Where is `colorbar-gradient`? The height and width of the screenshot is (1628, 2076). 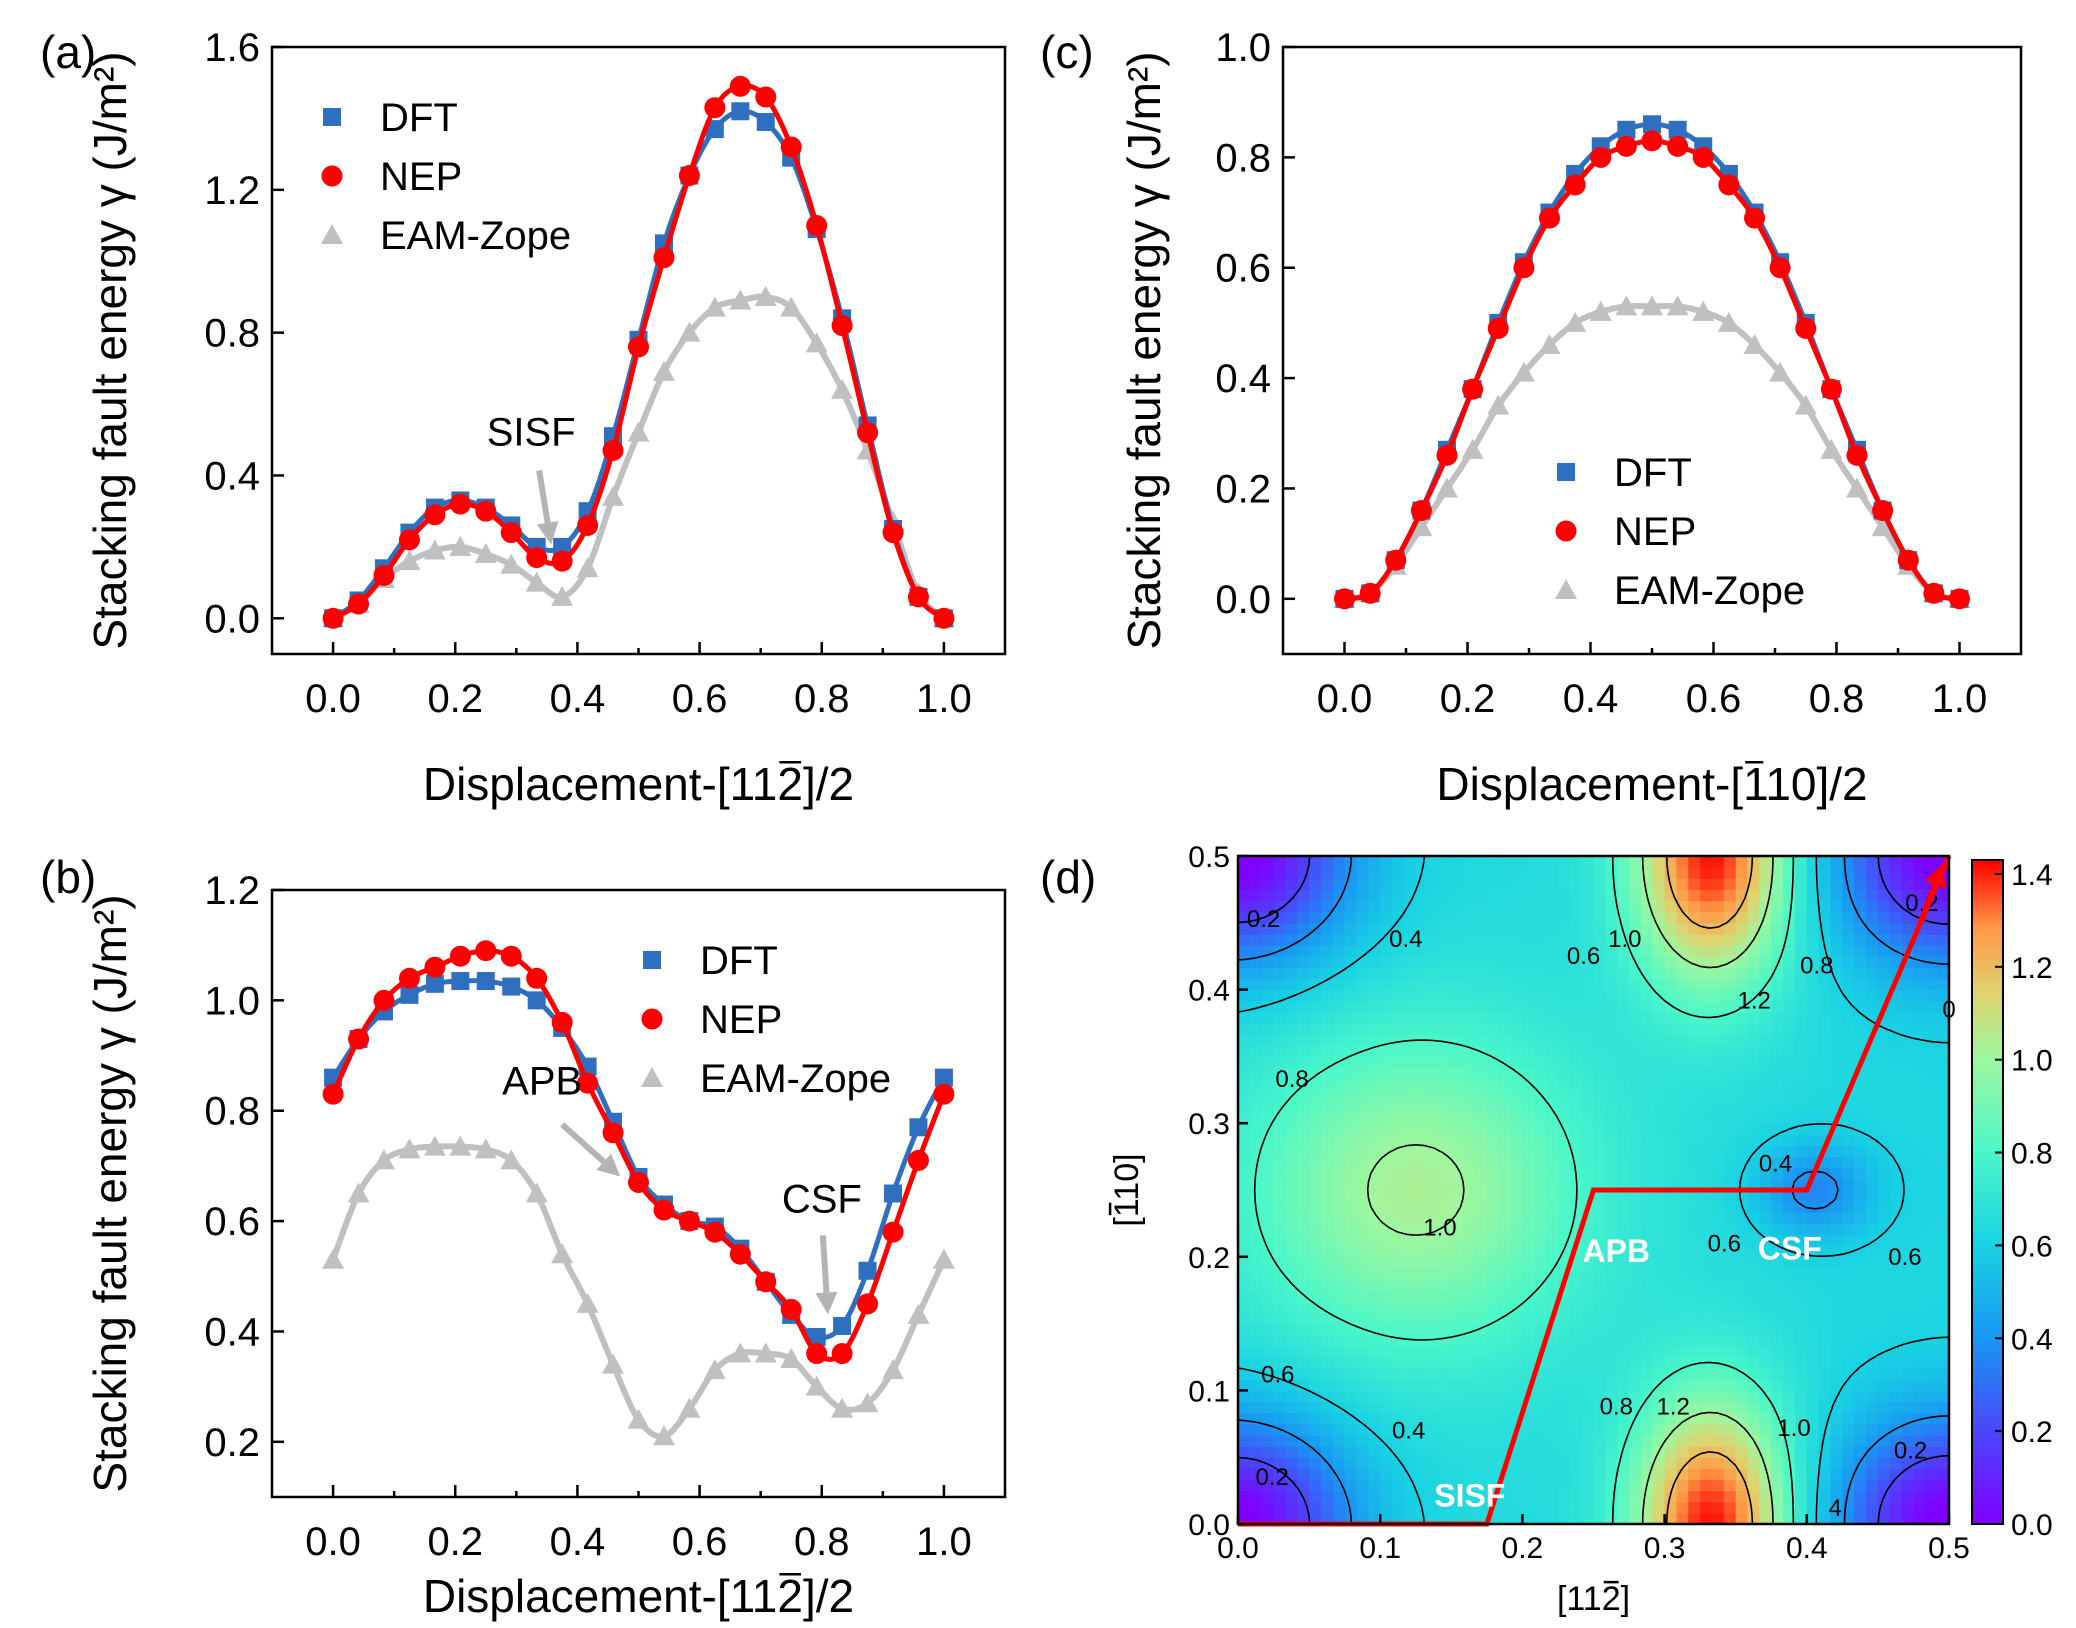 colorbar-gradient is located at coordinates (1987, 1192).